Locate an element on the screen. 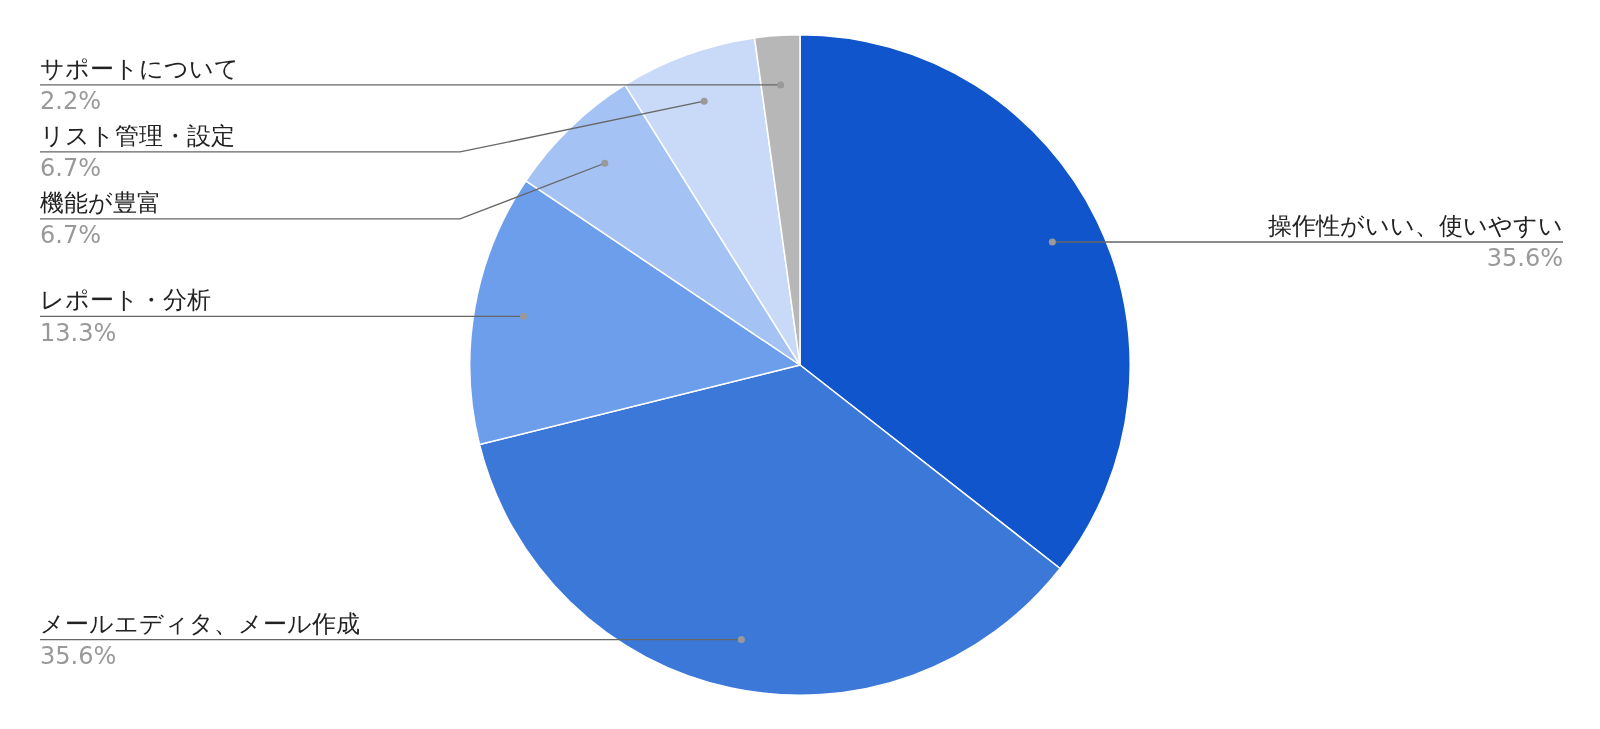 This screenshot has height=729, width=1600. slice-label: レポート・分析 is located at coordinates (125, 300).